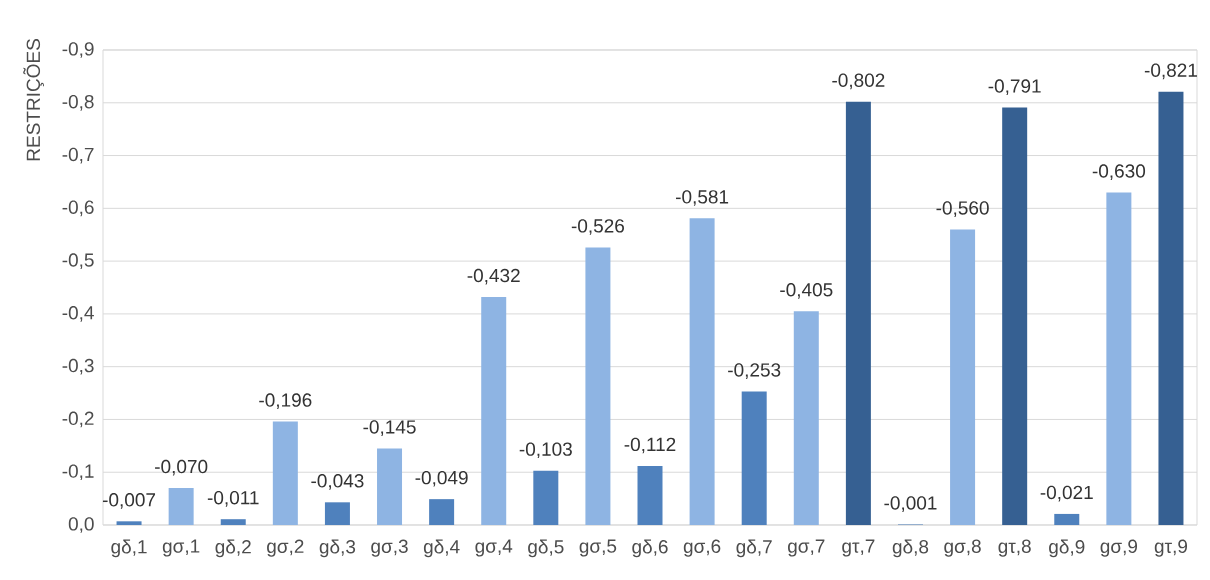 The height and width of the screenshot is (580, 1210). Describe the element at coordinates (1171, 548) in the screenshot. I see `x-tick-label: gτ,9` at that location.